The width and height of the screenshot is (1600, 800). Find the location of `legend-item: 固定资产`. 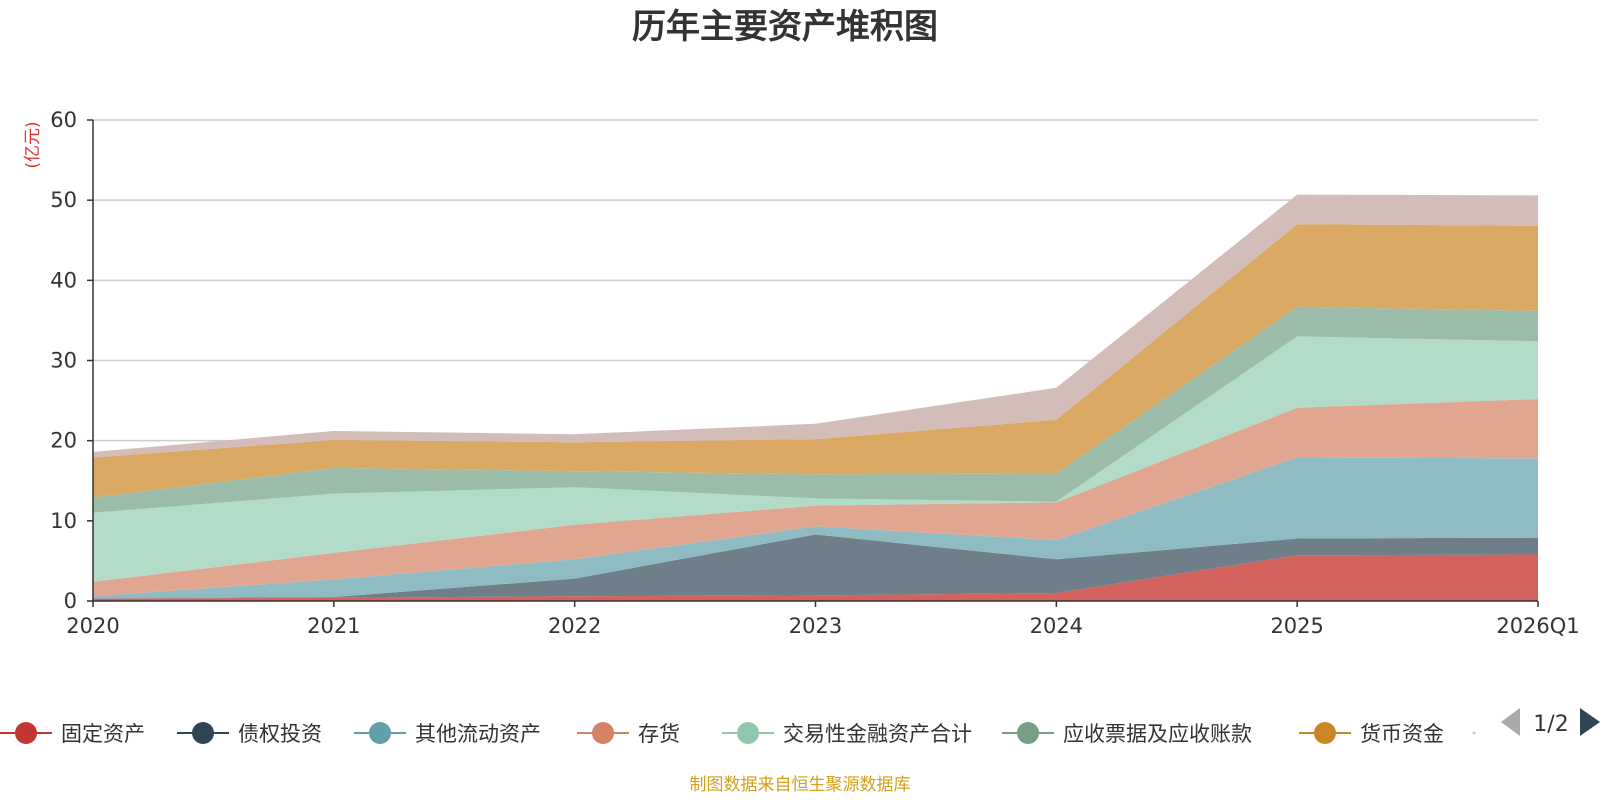

legend-item: 固定资产 is located at coordinates (72, 734).